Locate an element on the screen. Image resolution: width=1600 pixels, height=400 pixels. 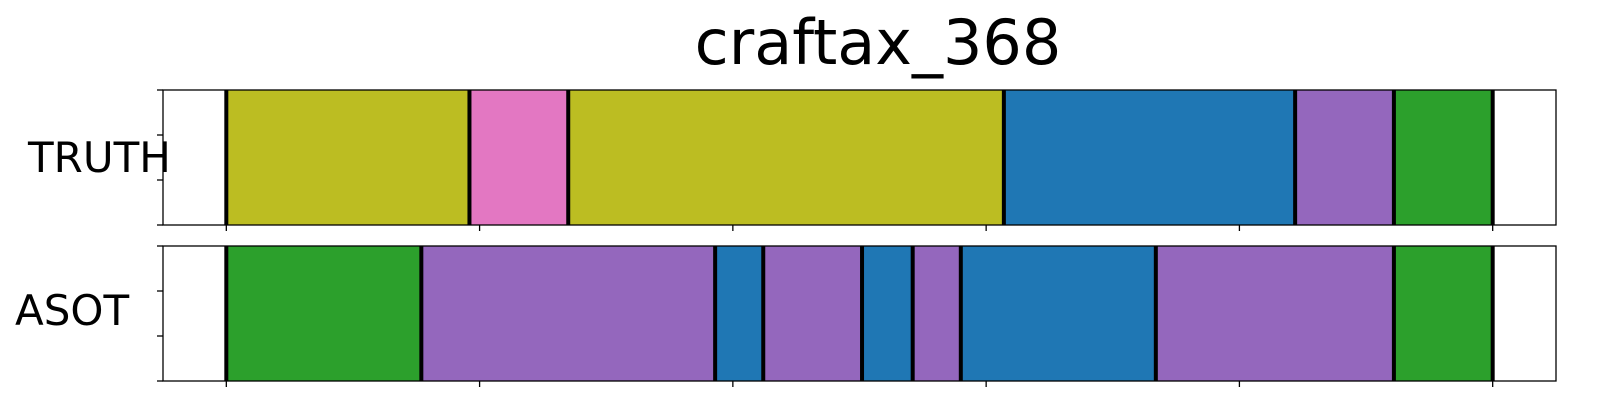
chart-title: craftax_368 is located at coordinates (878, 42).